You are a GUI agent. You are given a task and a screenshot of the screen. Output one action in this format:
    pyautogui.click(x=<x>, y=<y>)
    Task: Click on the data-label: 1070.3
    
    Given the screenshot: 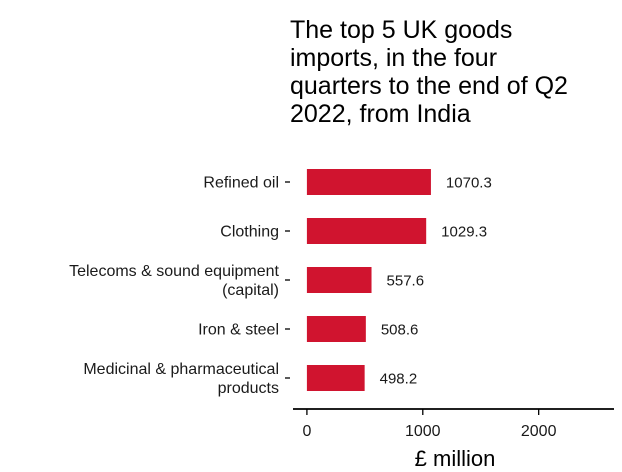 What is the action you would take?
    pyautogui.click(x=469, y=183)
    